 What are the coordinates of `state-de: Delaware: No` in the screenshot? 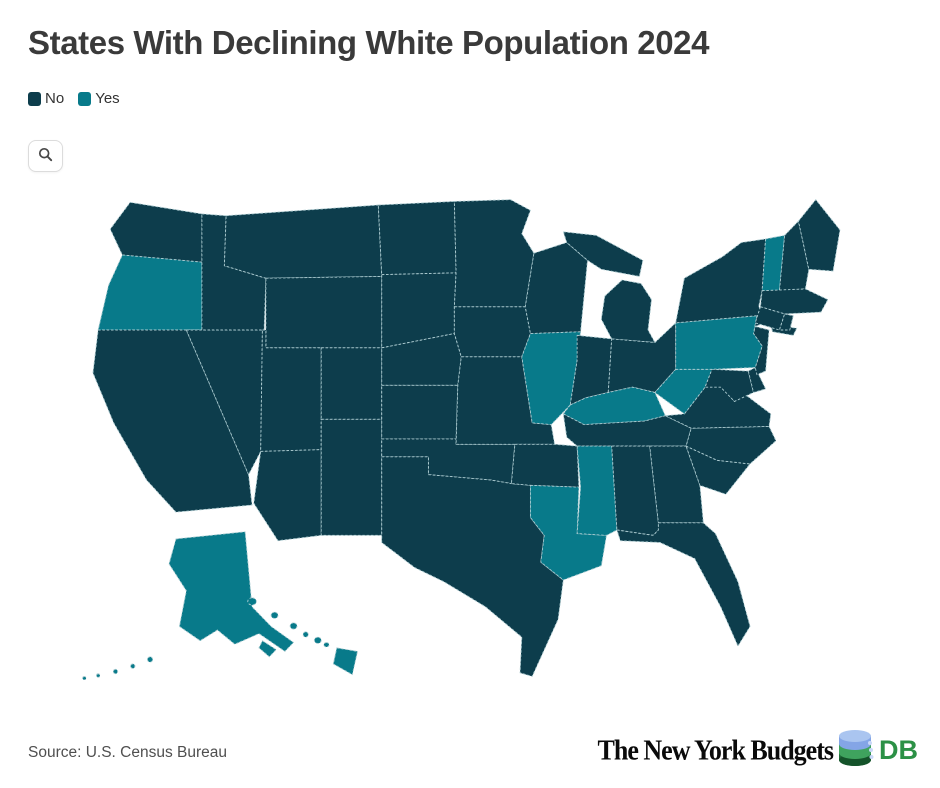 It's located at (756, 380).